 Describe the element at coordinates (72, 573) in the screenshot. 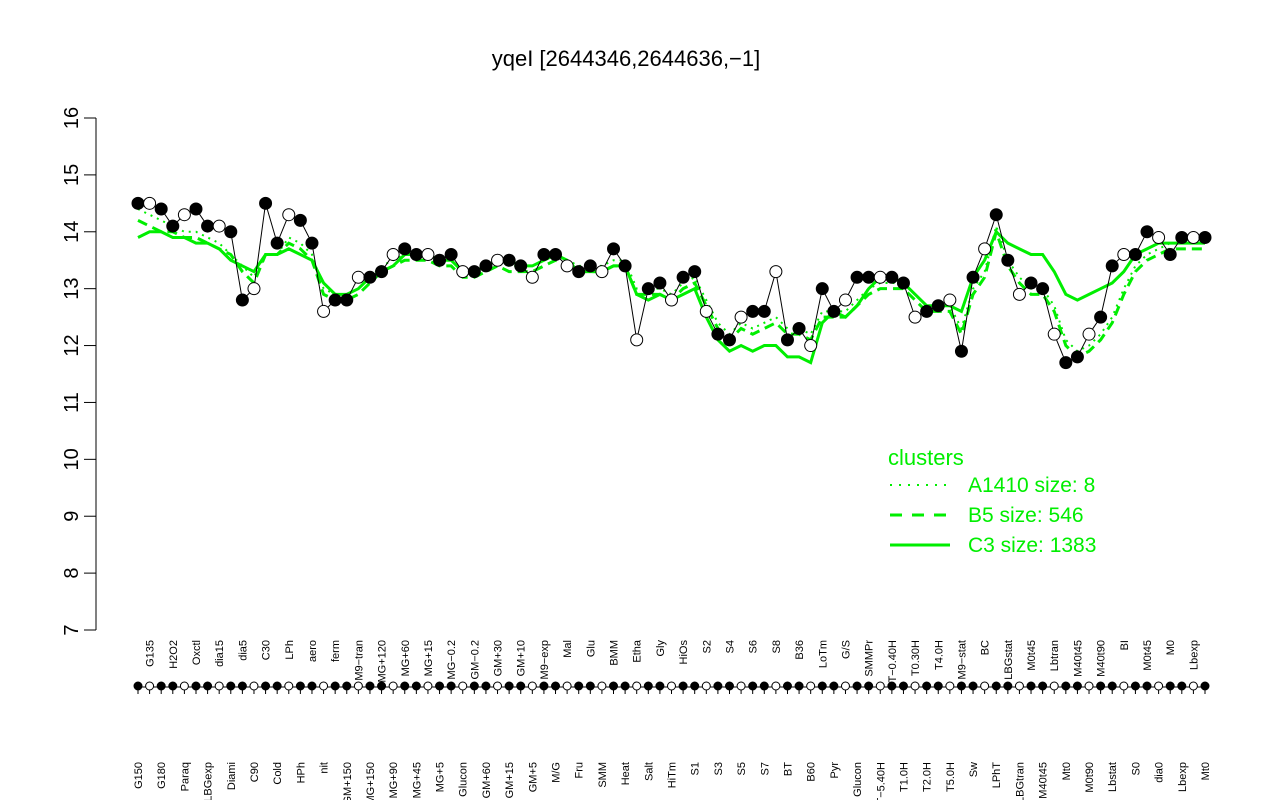

I see `y-tick-label: 8` at that location.